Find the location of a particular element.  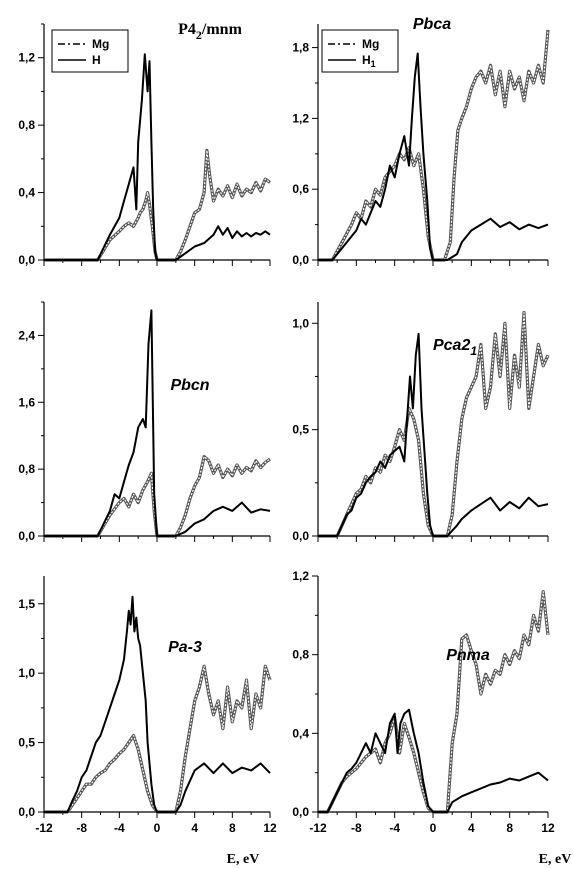

panel-6: -12 -8 -4 0 4 8 12 0,0 0,4 0,8 1,2 Pnma is located at coordinates (423, 702).